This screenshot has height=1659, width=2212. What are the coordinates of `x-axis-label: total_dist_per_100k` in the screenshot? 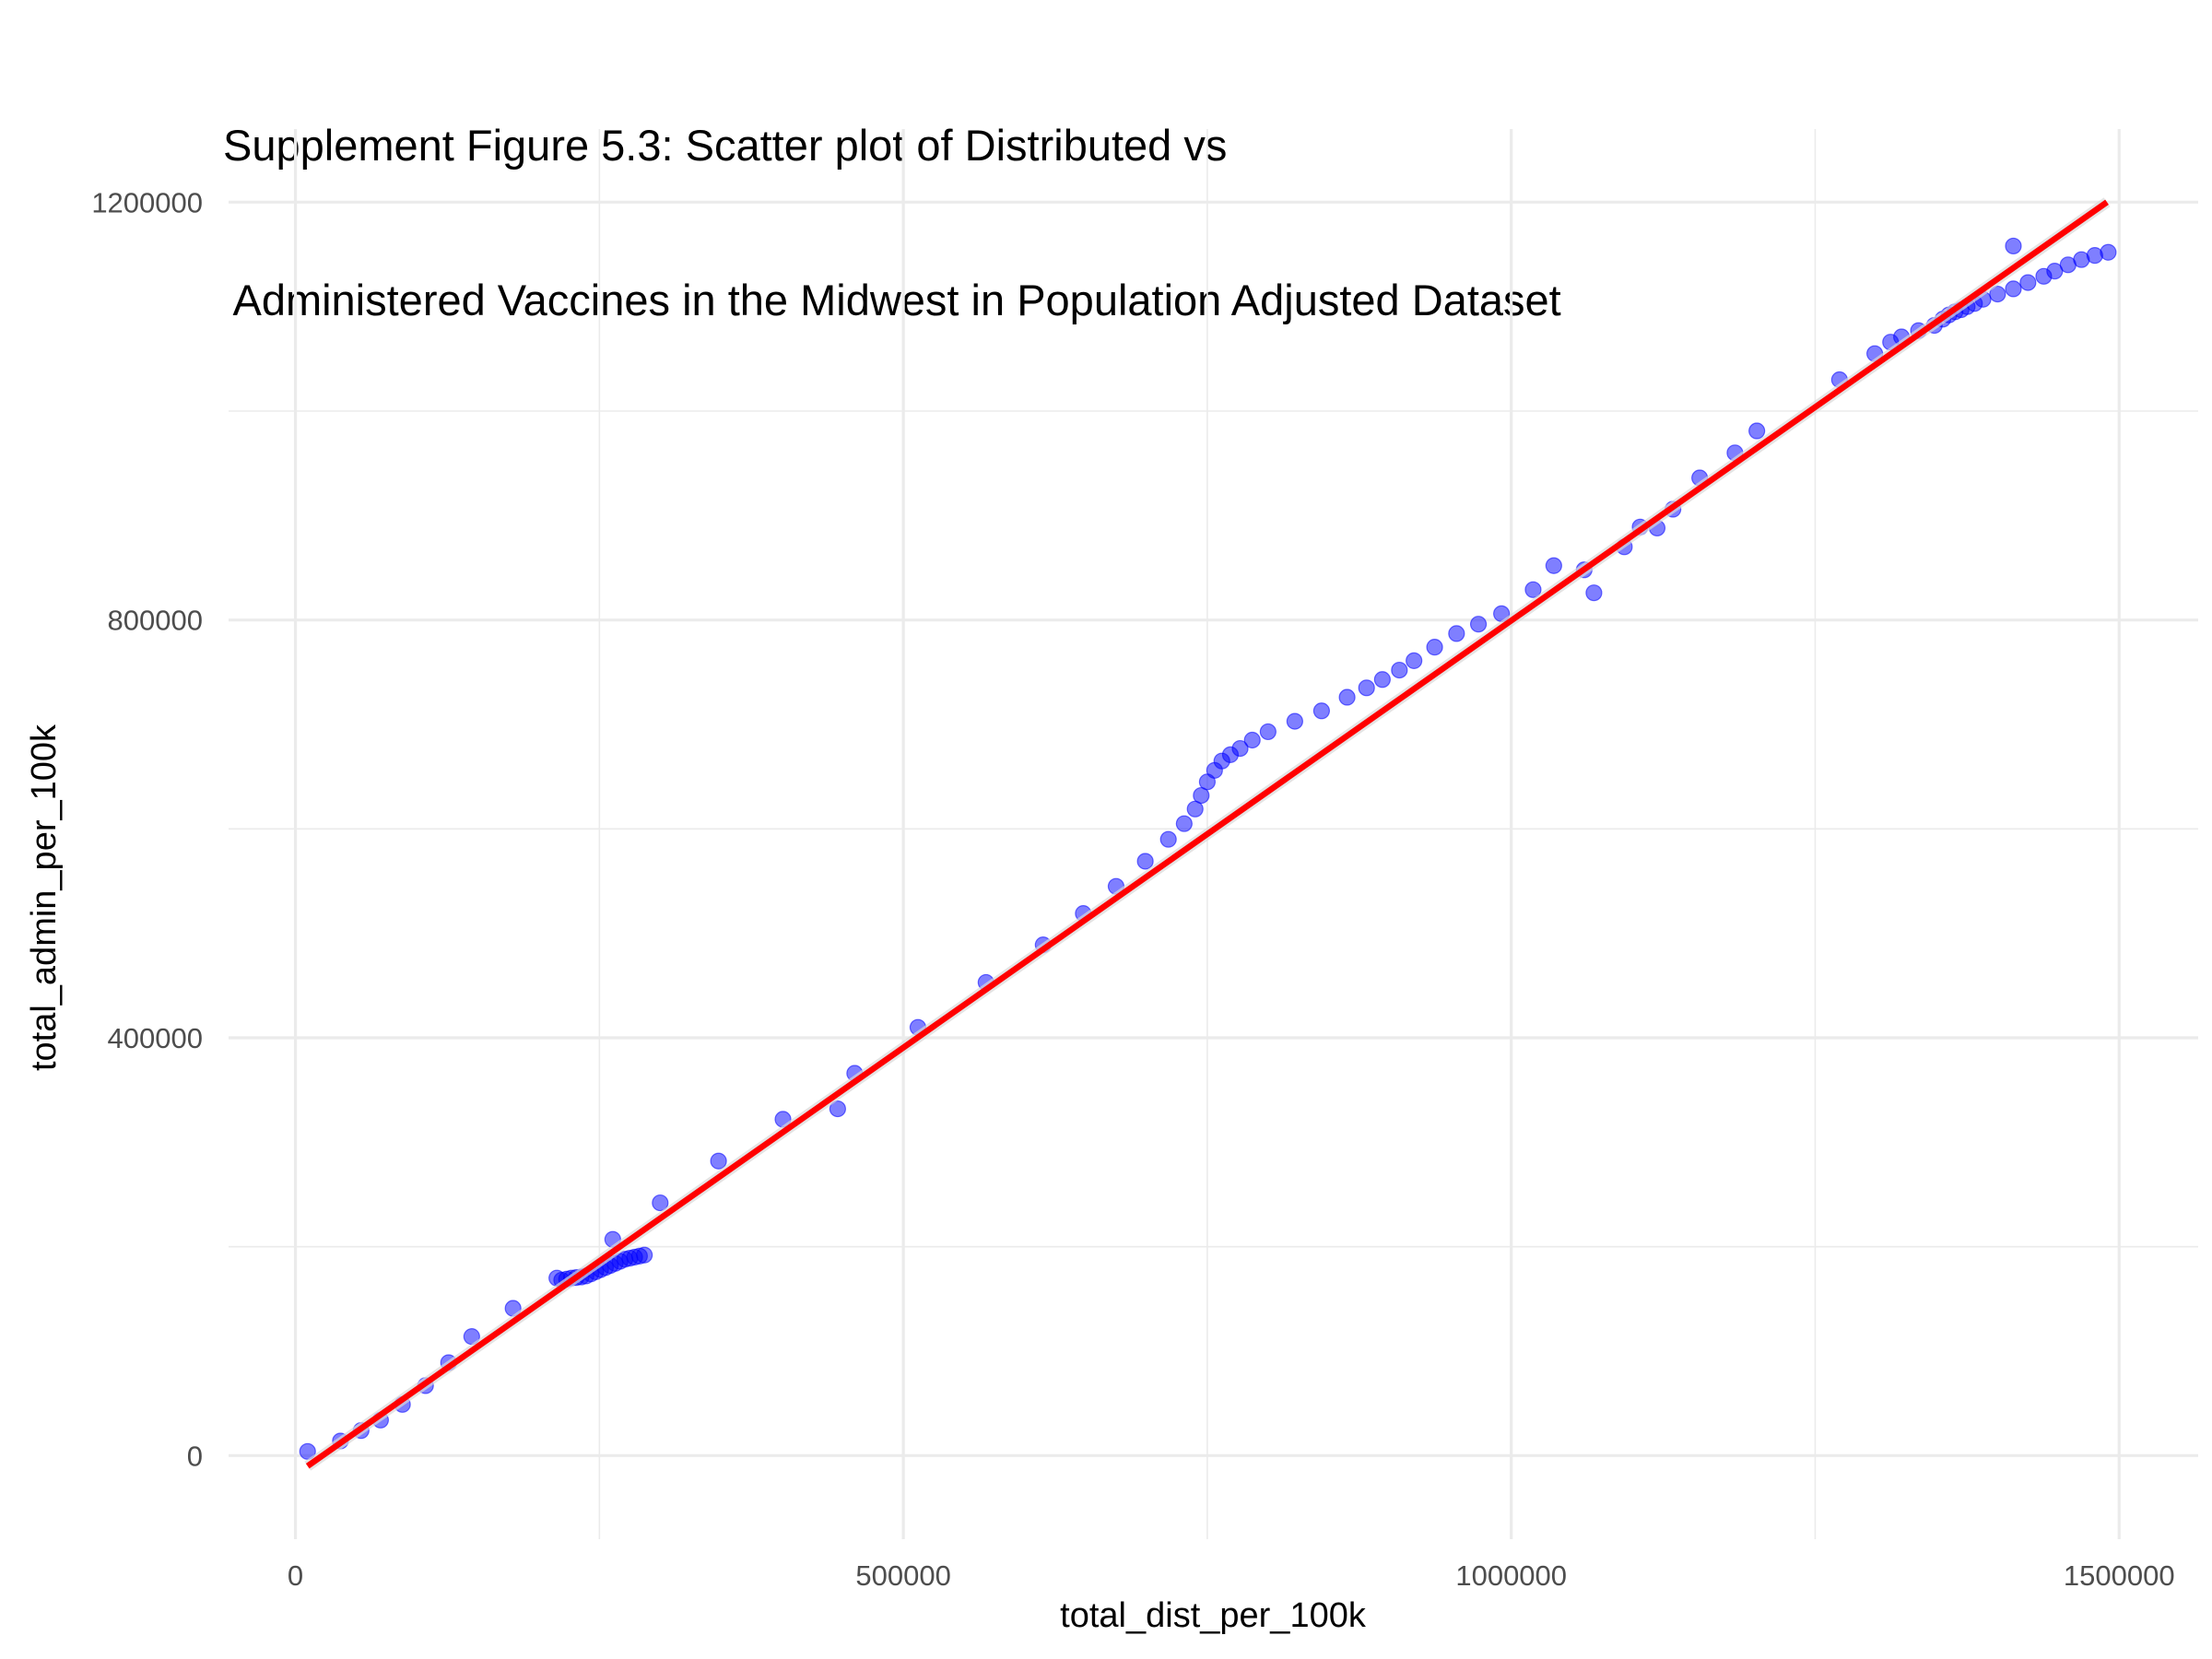 It's located at (1213, 1615).